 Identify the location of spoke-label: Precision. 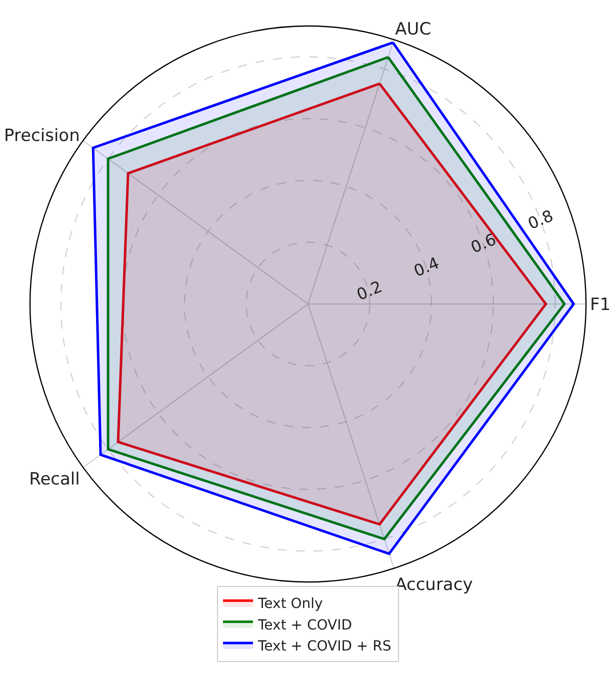
(42, 136).